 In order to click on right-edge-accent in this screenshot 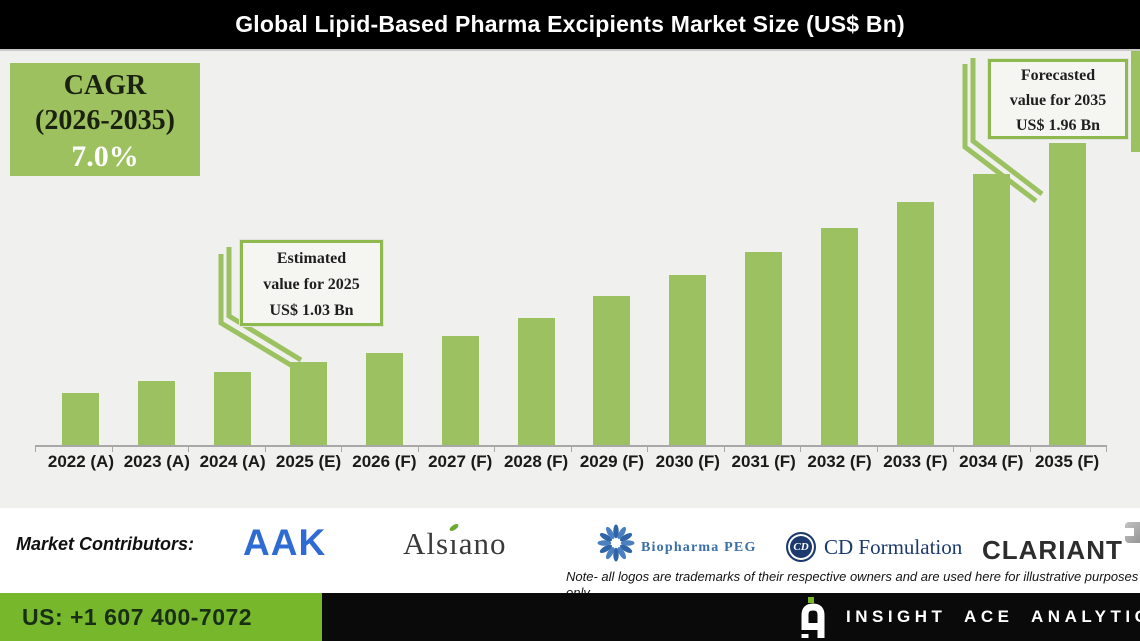, I will do `click(1135, 101)`.